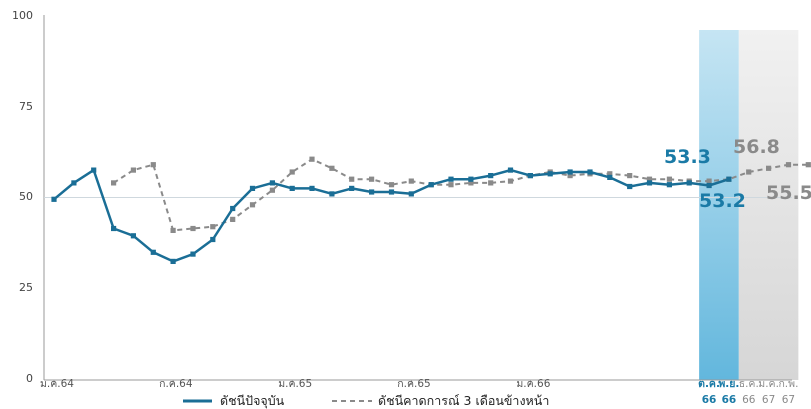 The image size is (811, 409). What do you see at coordinates (728, 384) in the screenshot?
I see `x-tick-label-highlight: พ.ย.` at bounding box center [728, 384].